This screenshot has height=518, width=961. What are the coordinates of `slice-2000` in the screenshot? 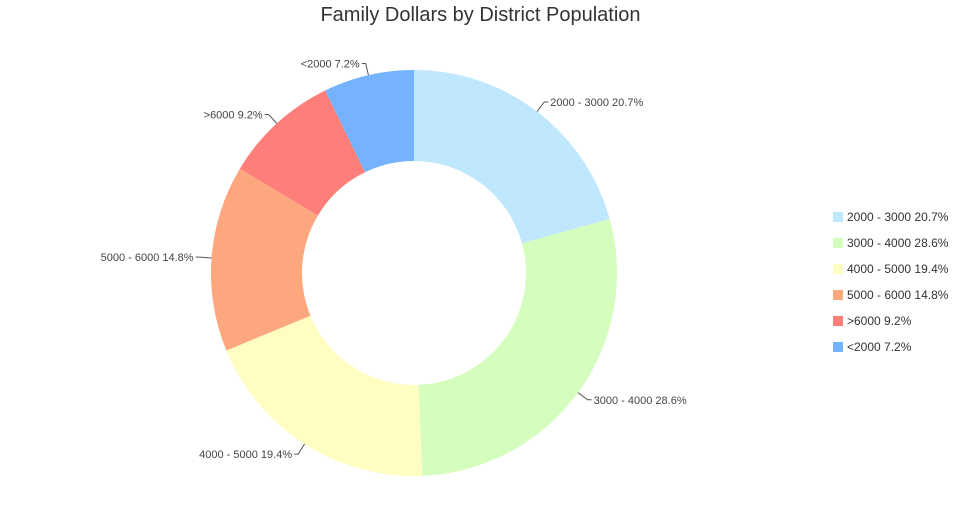 It's located at (369, 121).